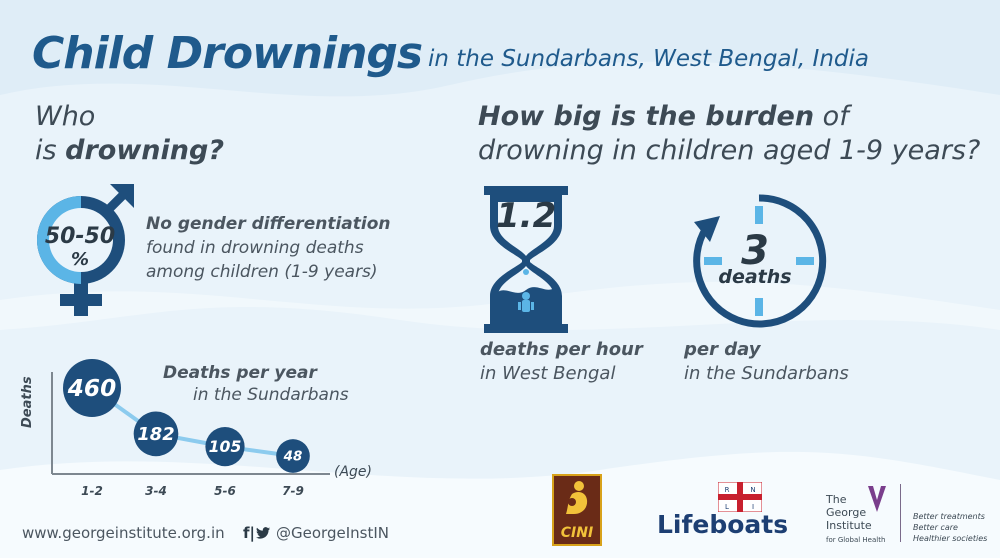 The width and height of the screenshot is (1000, 558). I want to click on george-institute-name: The George Institute for Global Health, so click(855, 520).